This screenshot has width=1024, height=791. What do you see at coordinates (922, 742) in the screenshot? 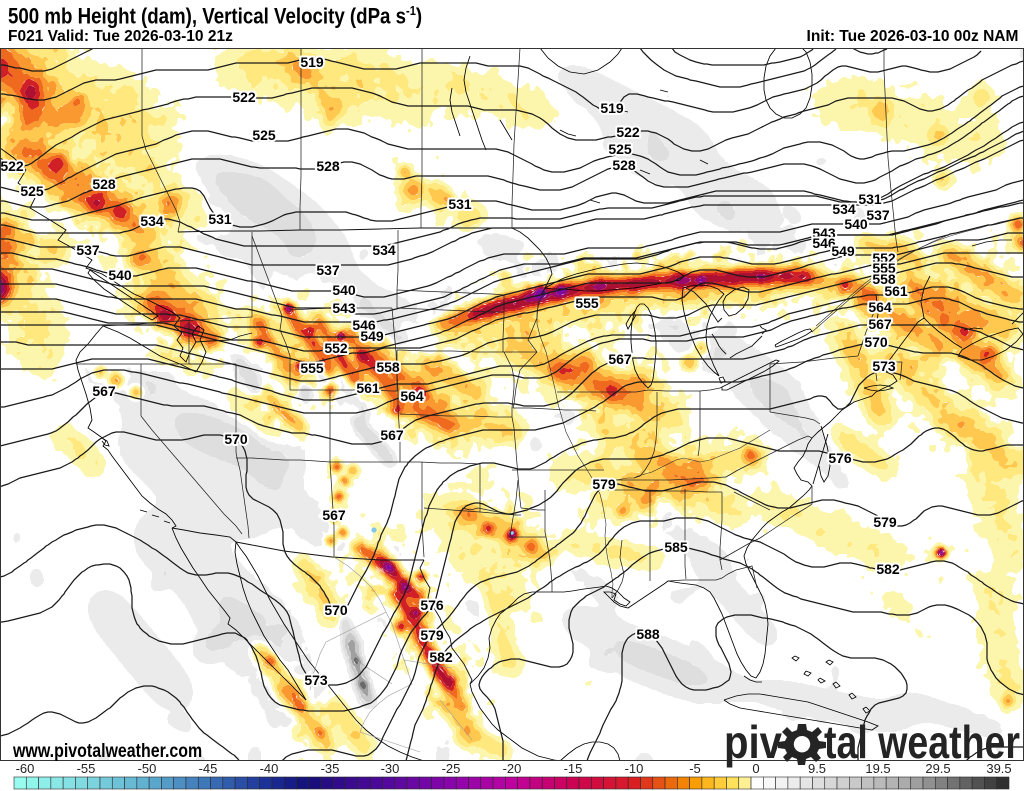
I see `svg-text: tal weather` at bounding box center [922, 742].